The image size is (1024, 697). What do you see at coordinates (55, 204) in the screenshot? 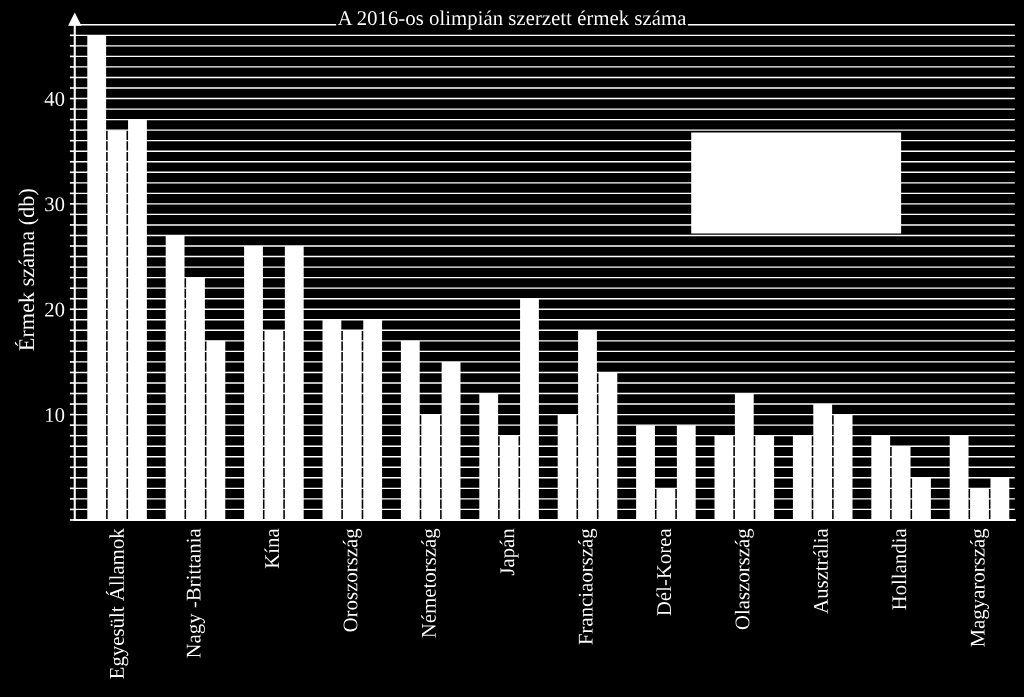
I see `y-tick-label: 30` at bounding box center [55, 204].